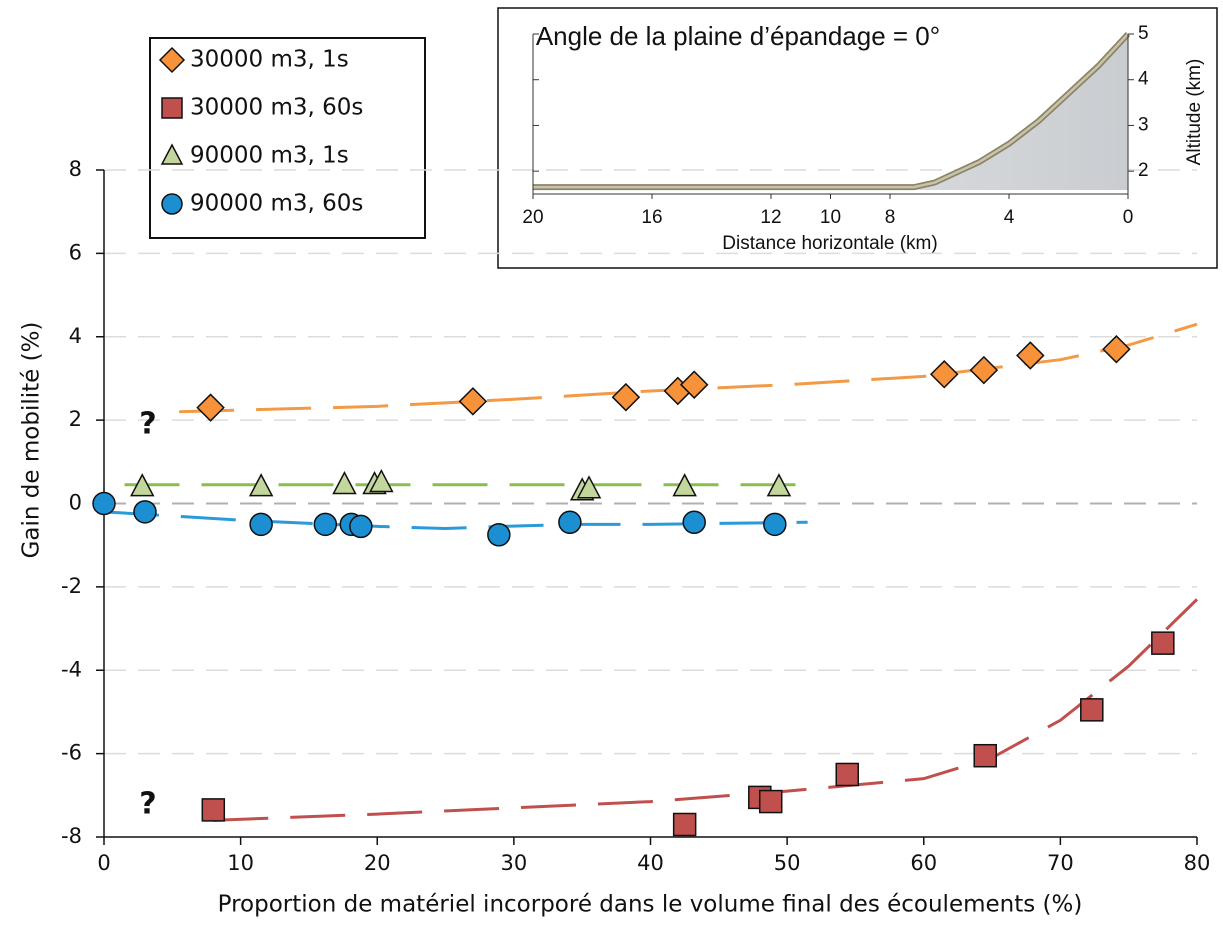  What do you see at coordinates (71, 669) in the screenshot?
I see `y-tick-label: -4` at bounding box center [71, 669].